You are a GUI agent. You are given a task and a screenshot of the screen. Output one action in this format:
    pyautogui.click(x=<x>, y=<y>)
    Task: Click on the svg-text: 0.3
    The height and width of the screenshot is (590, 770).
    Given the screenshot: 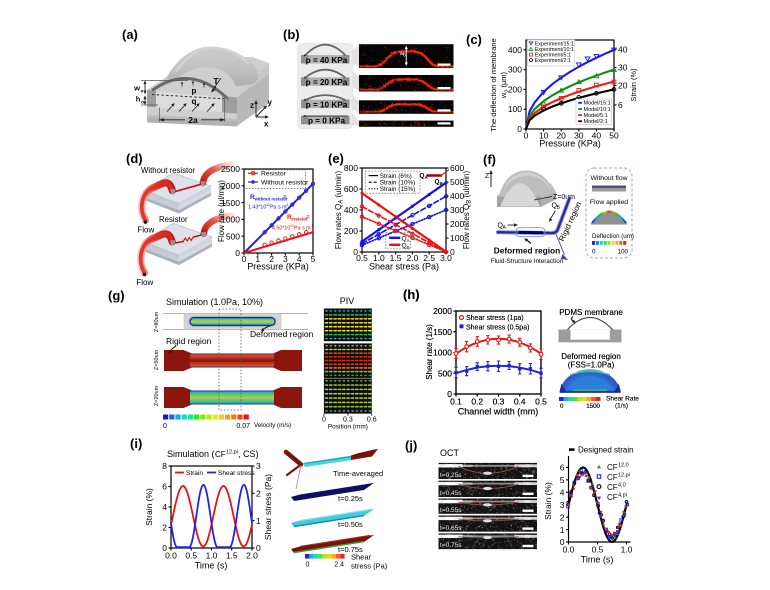 What is the action you would take?
    pyautogui.click(x=348, y=420)
    